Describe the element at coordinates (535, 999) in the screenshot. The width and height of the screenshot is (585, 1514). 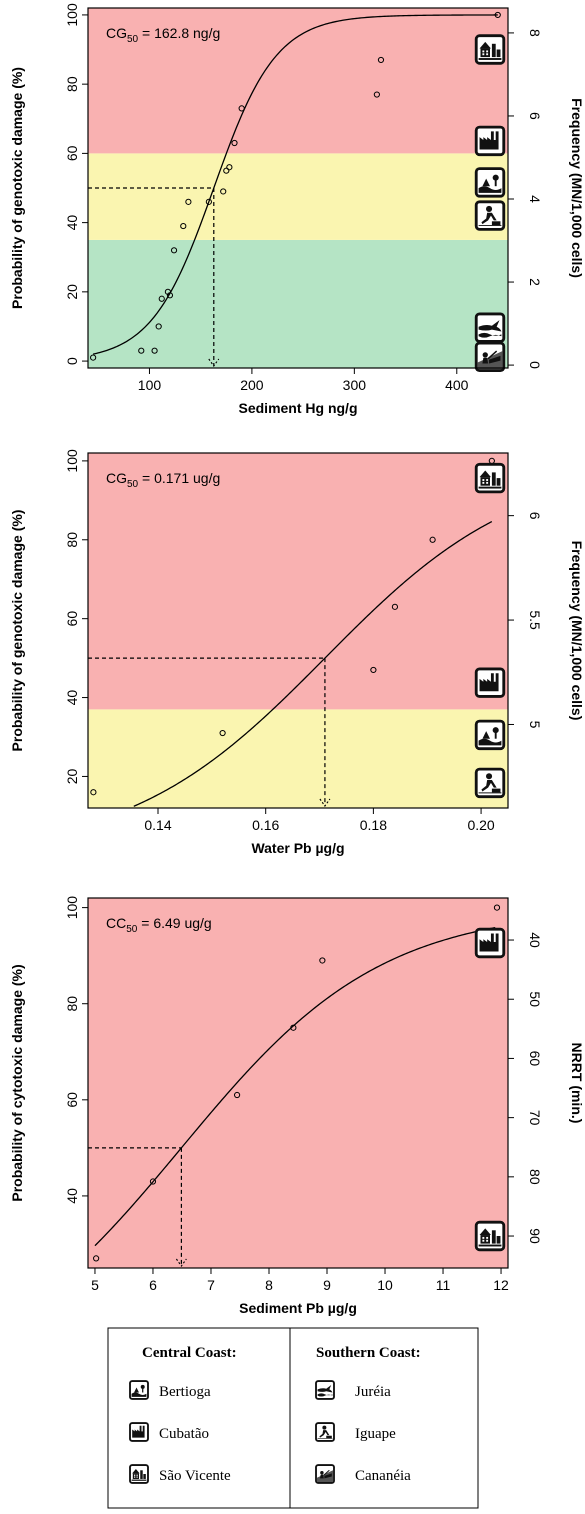
I see `y2-tick-label: 50` at that location.